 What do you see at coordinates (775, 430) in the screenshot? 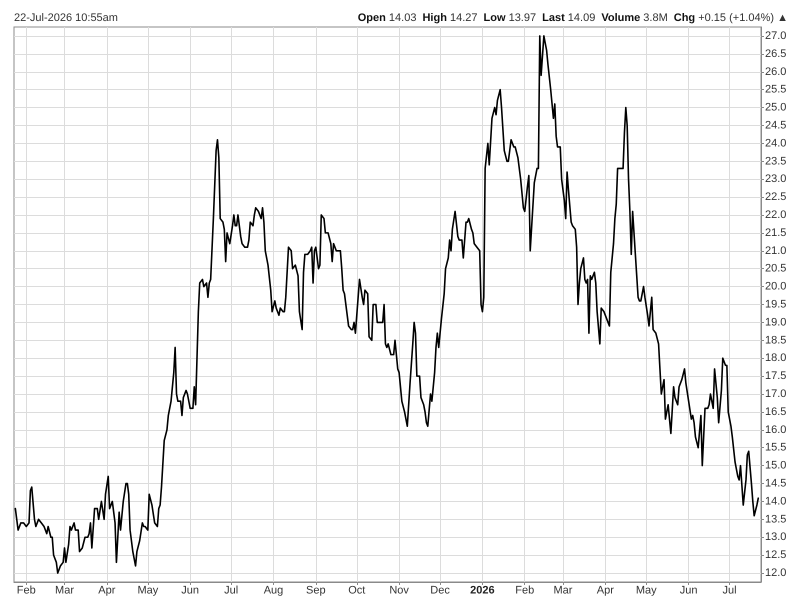
I see `y-tick-label: 16.0` at bounding box center [775, 430].